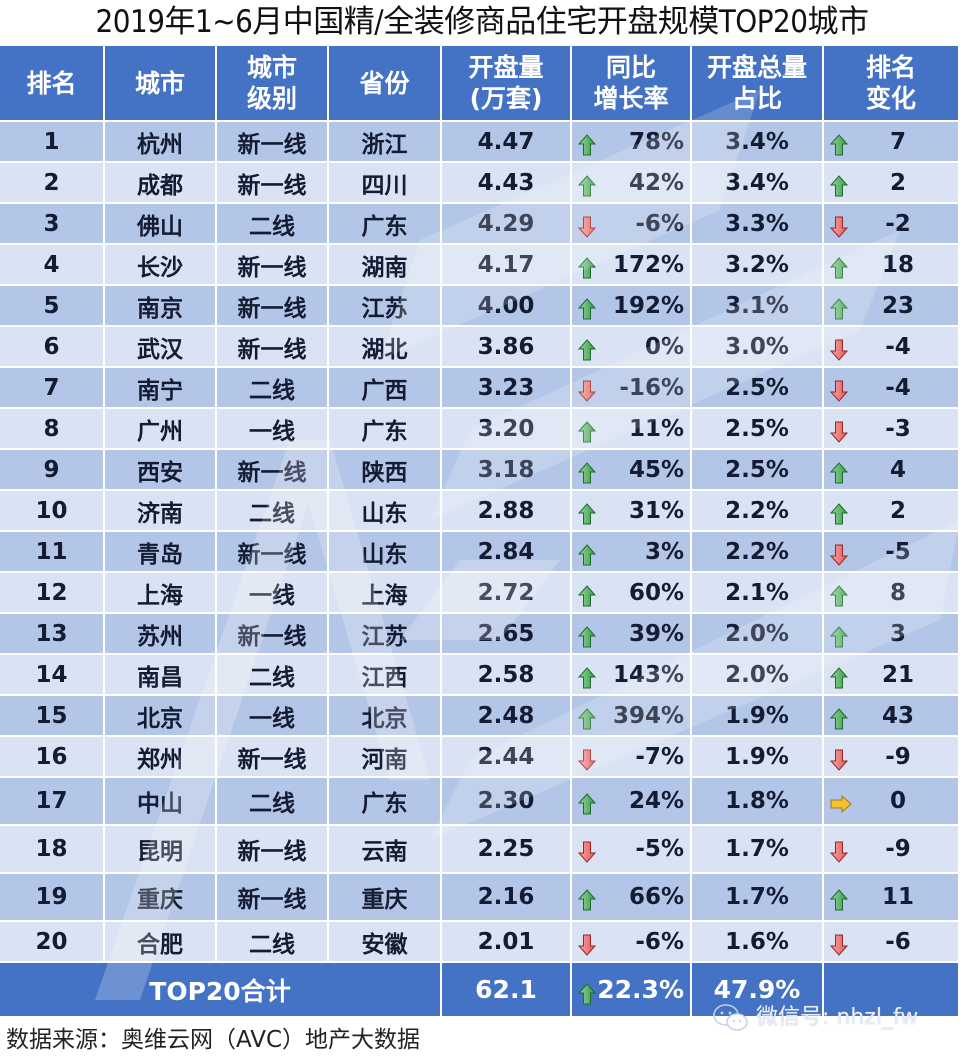 The image size is (964, 1063). Describe the element at coordinates (160, 305) in the screenshot. I see `city-cell: 南京` at that location.